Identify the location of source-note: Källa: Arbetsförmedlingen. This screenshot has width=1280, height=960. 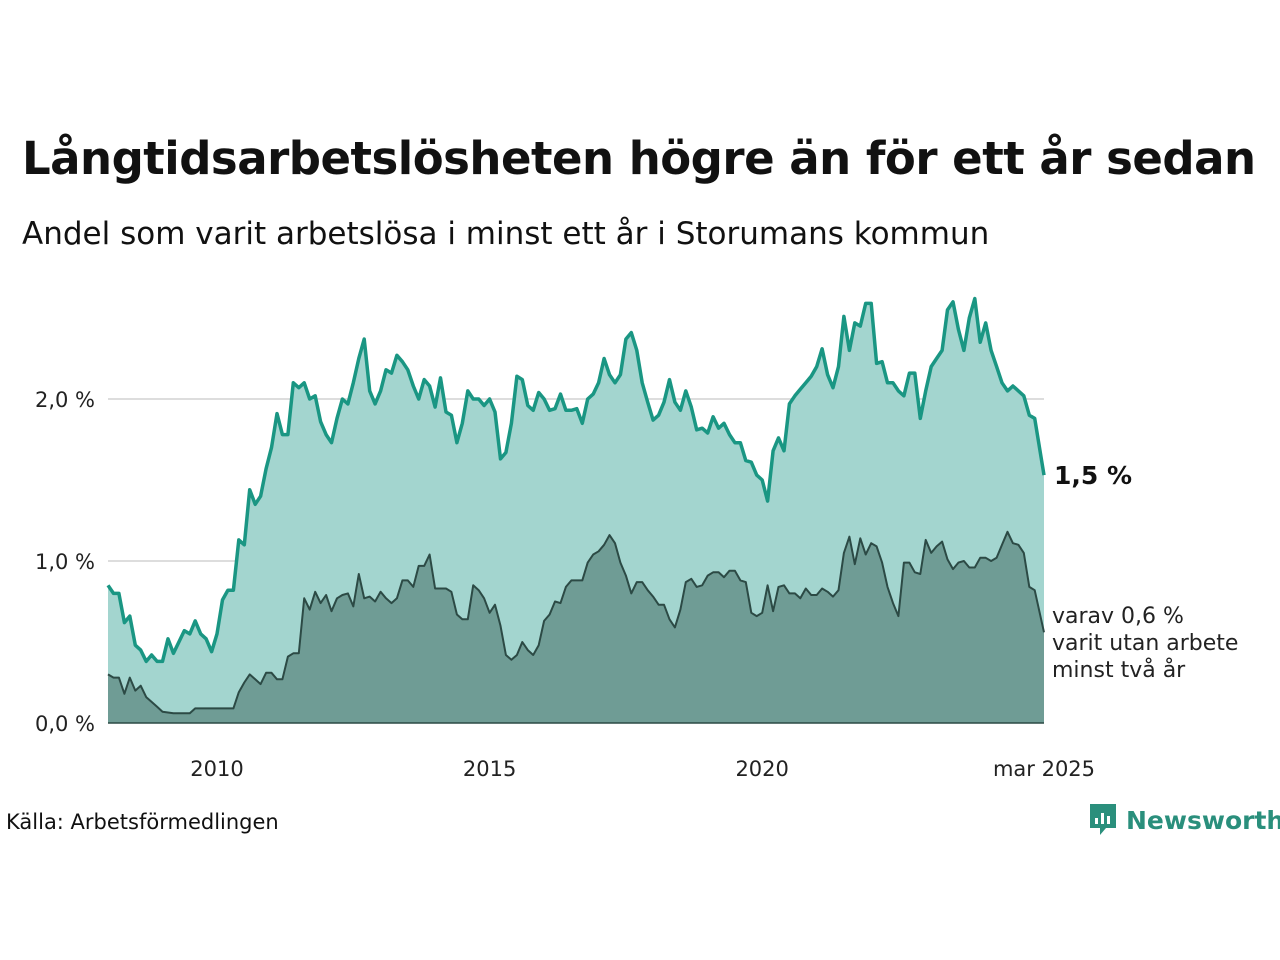
(142, 822).